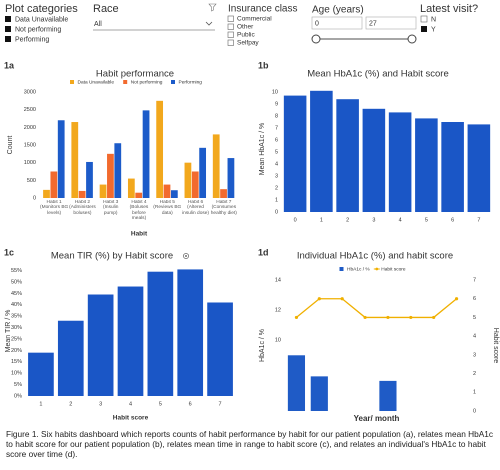  What do you see at coordinates (135, 74) in the screenshot?
I see `chart-title: Habit performance` at bounding box center [135, 74].